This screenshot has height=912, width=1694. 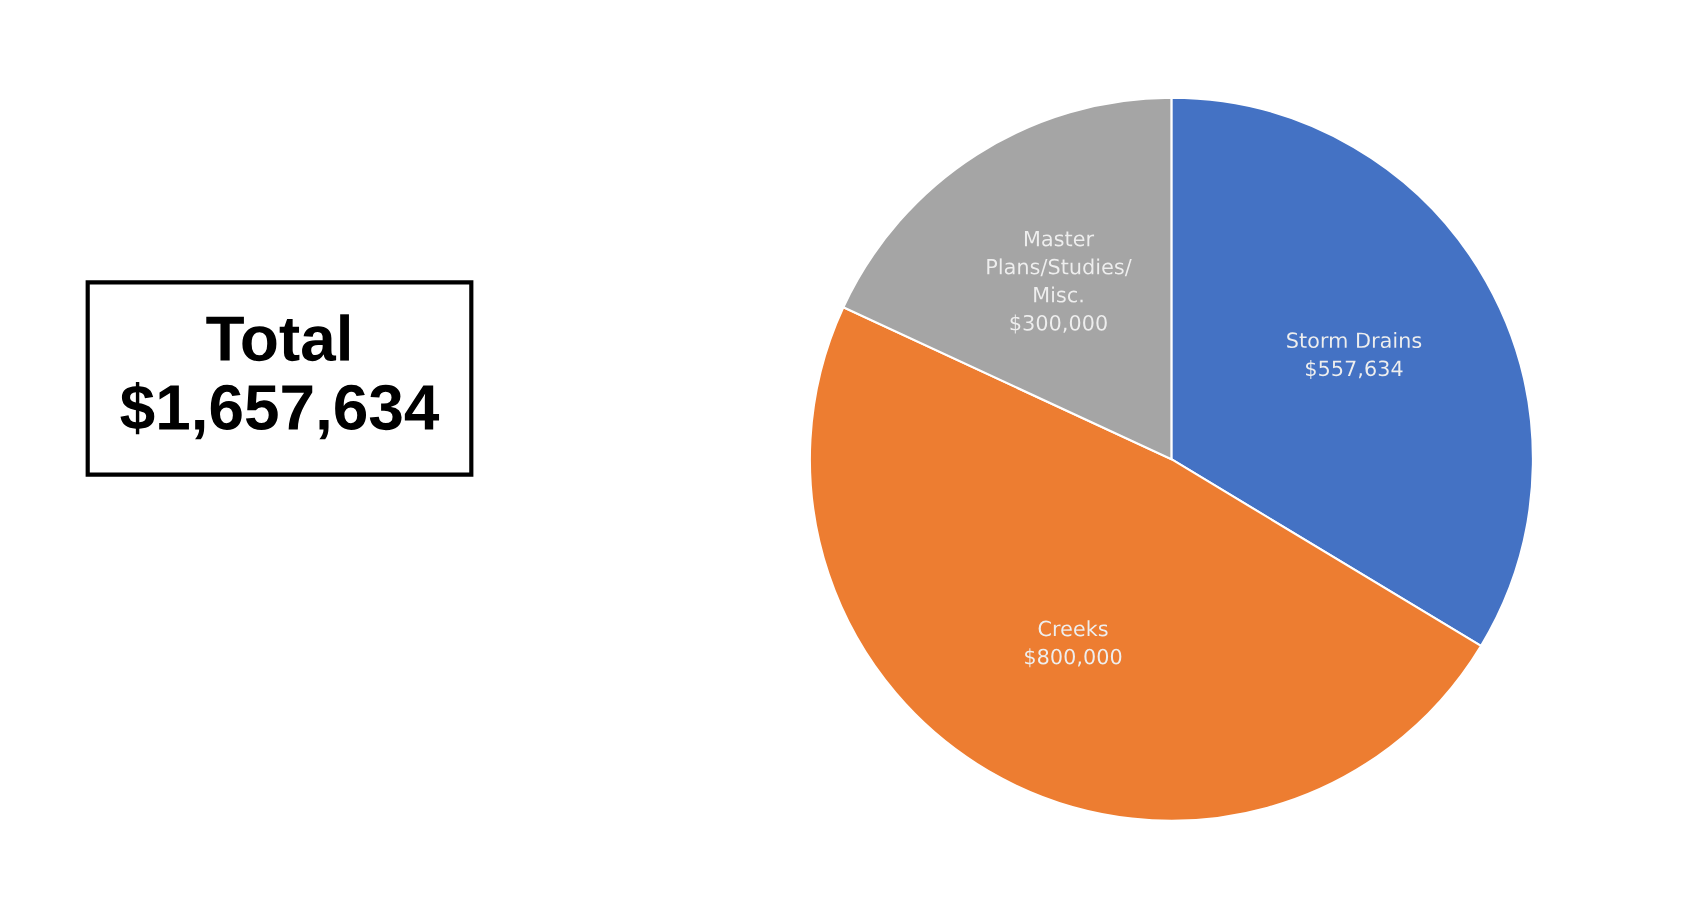 What do you see at coordinates (1059, 266) in the screenshot?
I see `slice-label: Master Plans/Studies/ Misc.` at bounding box center [1059, 266].